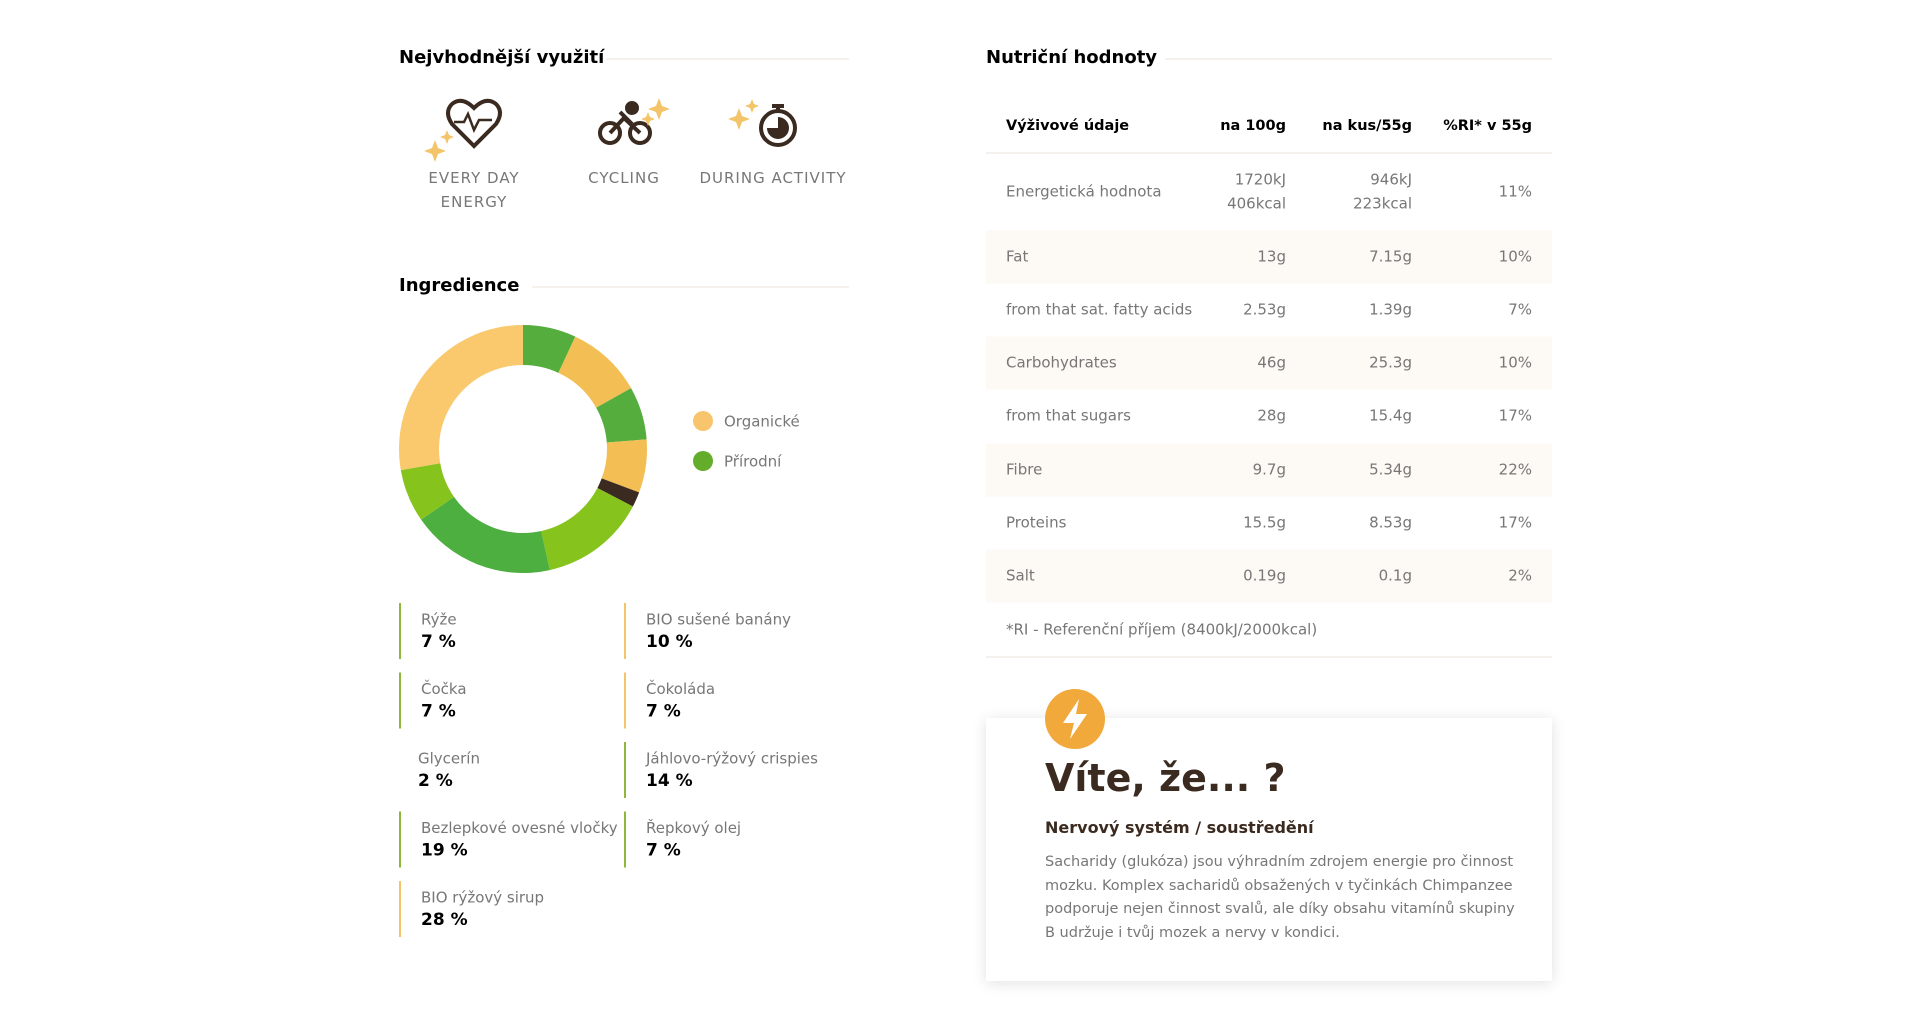  Describe the element at coordinates (502, 57) in the screenshot. I see `section-title: Nejvhodnější využití` at that location.